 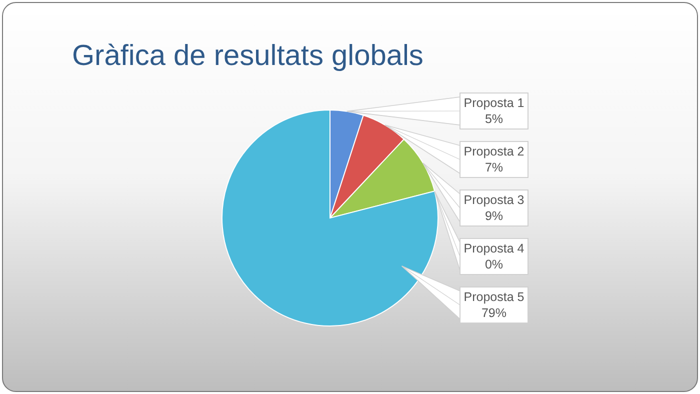 I want to click on data-label: 79%, so click(x=494, y=313).